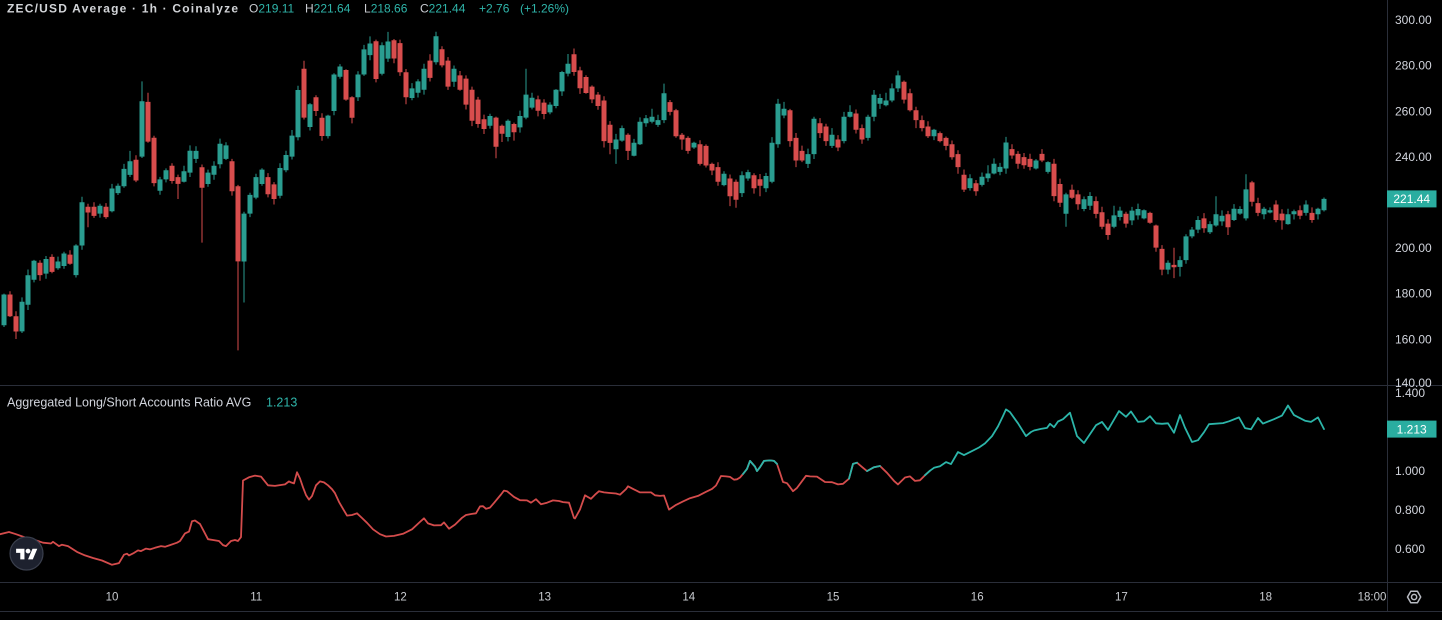 The height and width of the screenshot is (620, 1442). What do you see at coordinates (443, 9) in the screenshot?
I see `svg-text: C221.44` at bounding box center [443, 9].